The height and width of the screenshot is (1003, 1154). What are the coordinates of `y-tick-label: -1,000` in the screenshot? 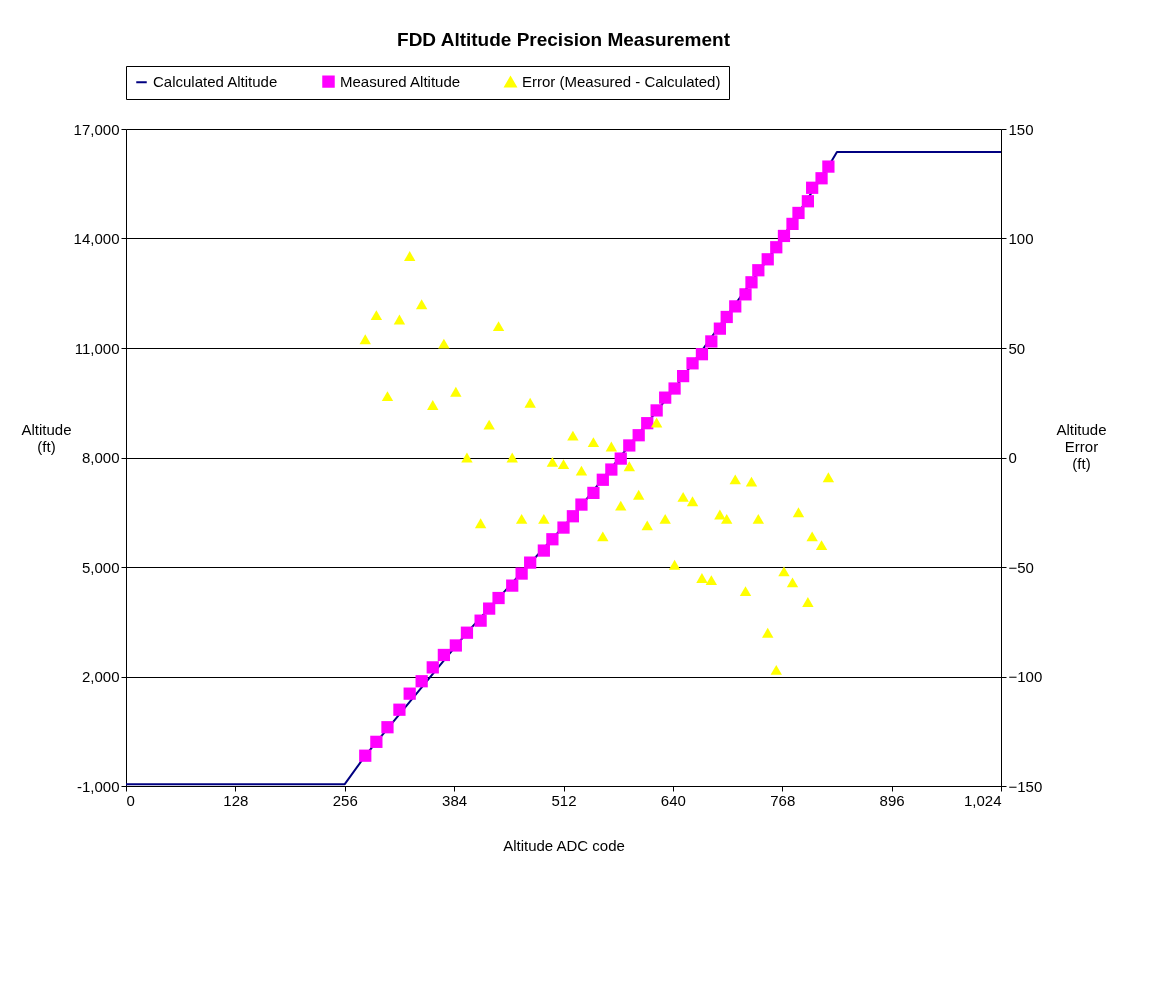 It's located at (98, 786).